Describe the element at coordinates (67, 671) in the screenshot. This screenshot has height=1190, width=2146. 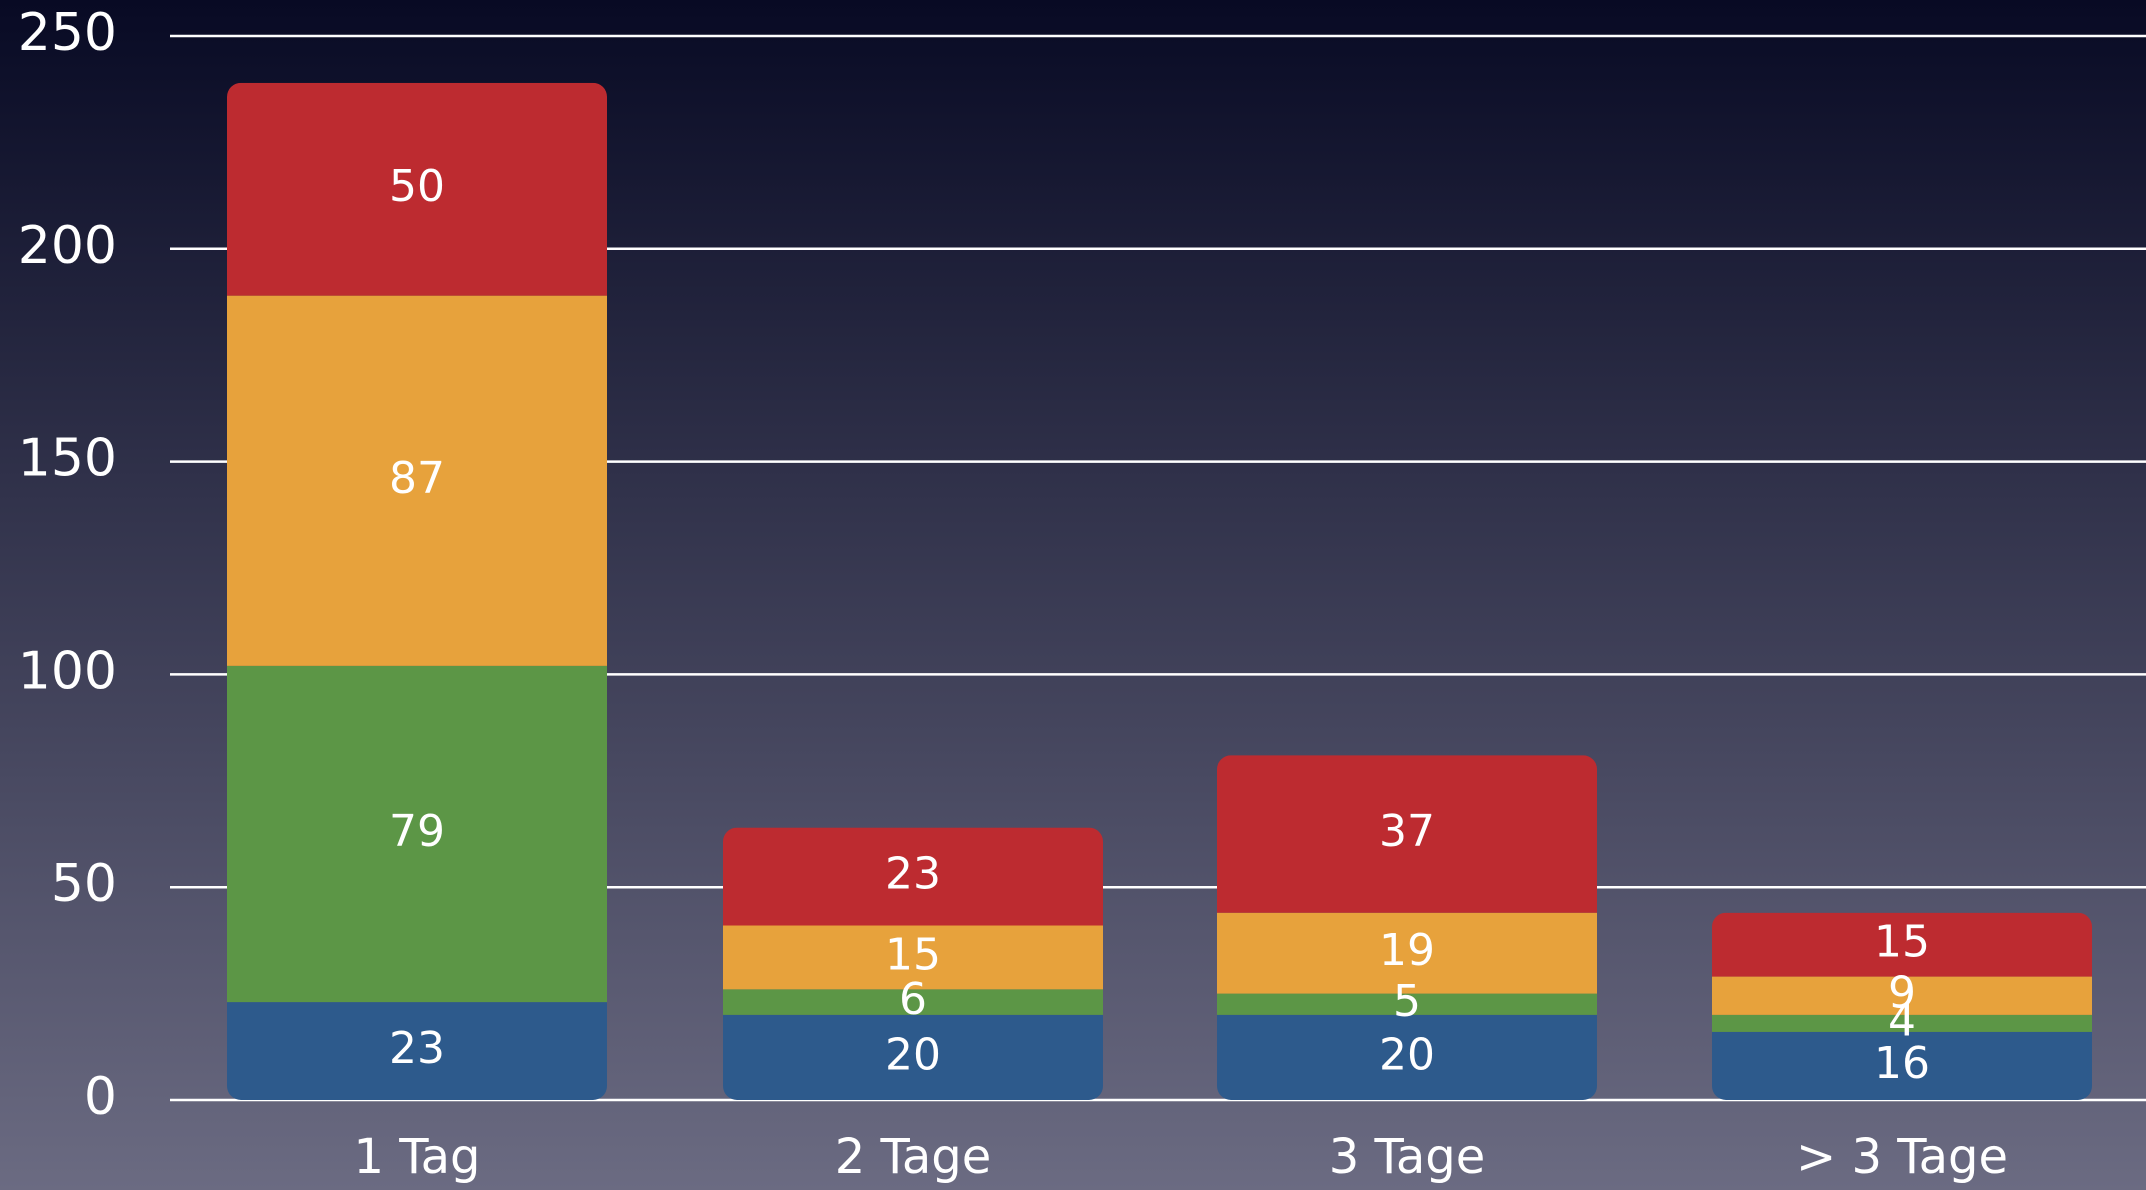
I see `y-tick-label: 100` at that location.